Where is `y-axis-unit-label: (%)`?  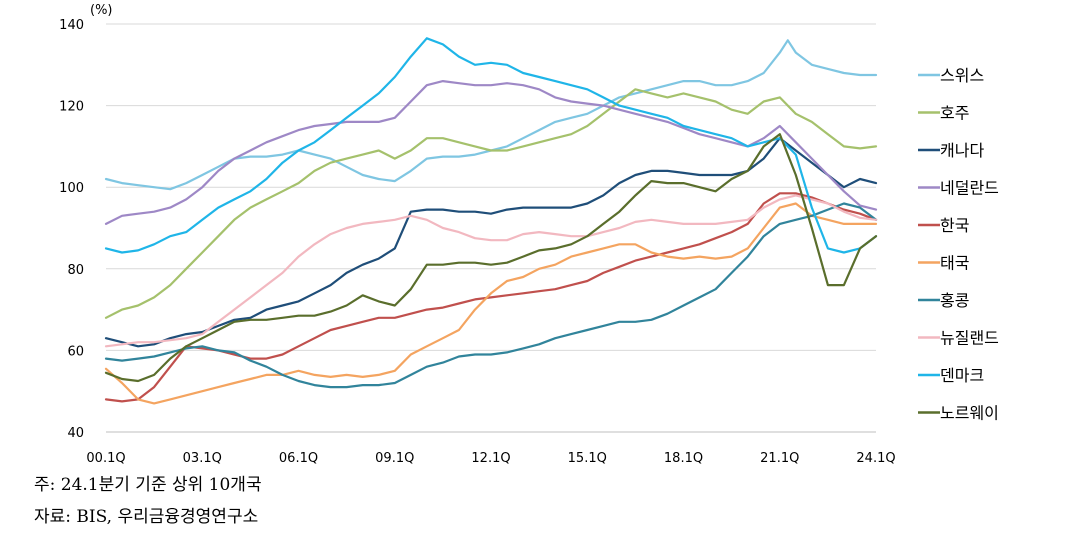 y-axis-unit-label: (%) is located at coordinates (101, 10).